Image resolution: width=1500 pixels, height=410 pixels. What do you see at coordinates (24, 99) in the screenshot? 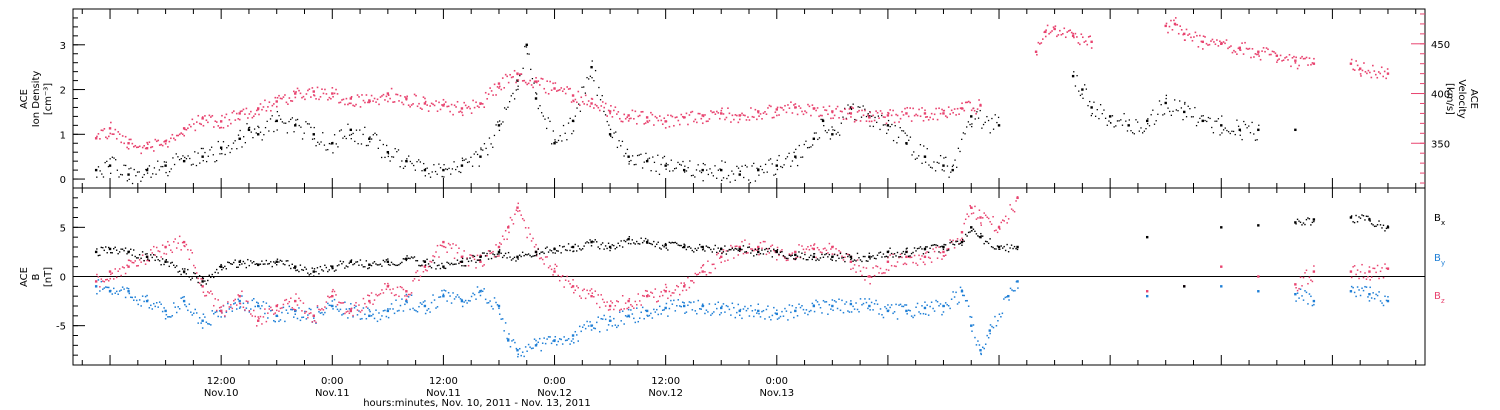
I see `top-left-ylabel-line1: ACE` at bounding box center [24, 99].